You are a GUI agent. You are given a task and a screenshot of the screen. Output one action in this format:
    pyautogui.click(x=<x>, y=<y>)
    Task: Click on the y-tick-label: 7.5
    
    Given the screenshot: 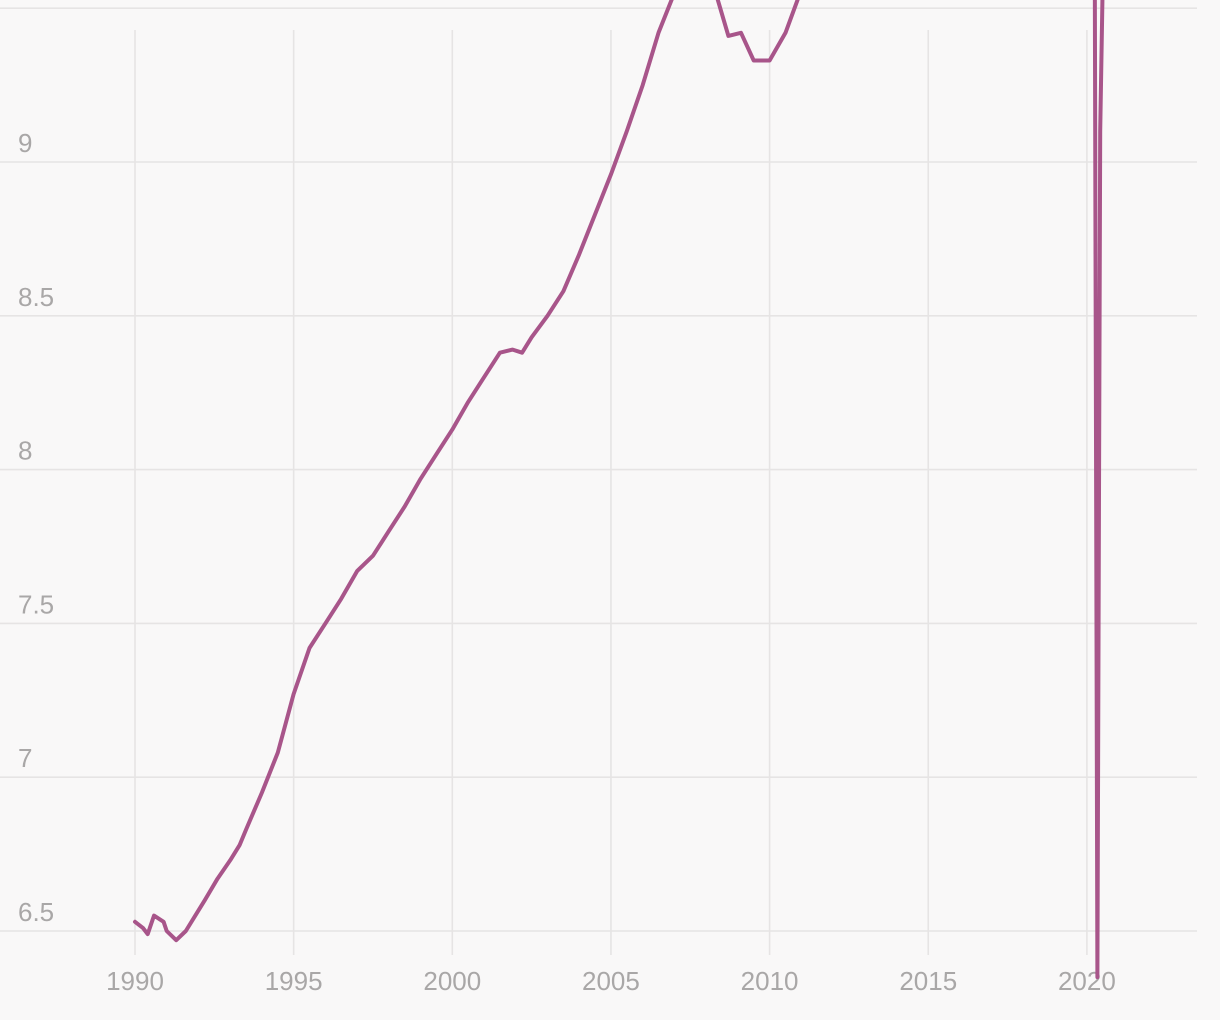 What is the action you would take?
    pyautogui.click(x=36, y=604)
    